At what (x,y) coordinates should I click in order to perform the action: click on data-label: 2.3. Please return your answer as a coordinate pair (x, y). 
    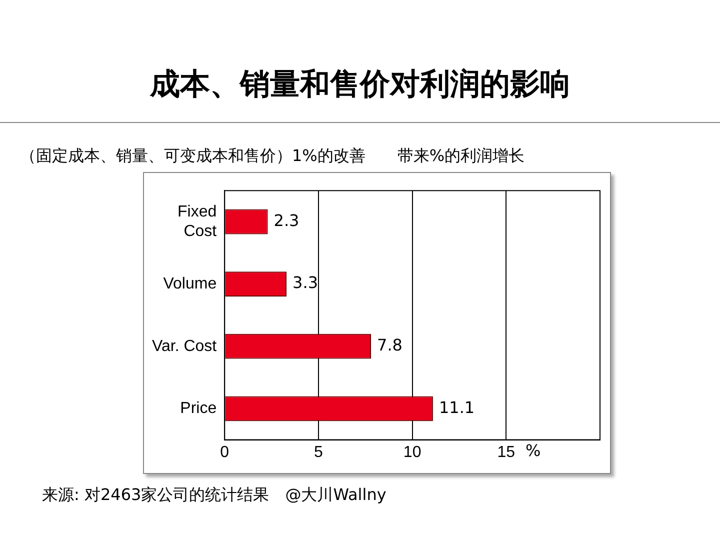
    Looking at the image, I should click on (287, 220).